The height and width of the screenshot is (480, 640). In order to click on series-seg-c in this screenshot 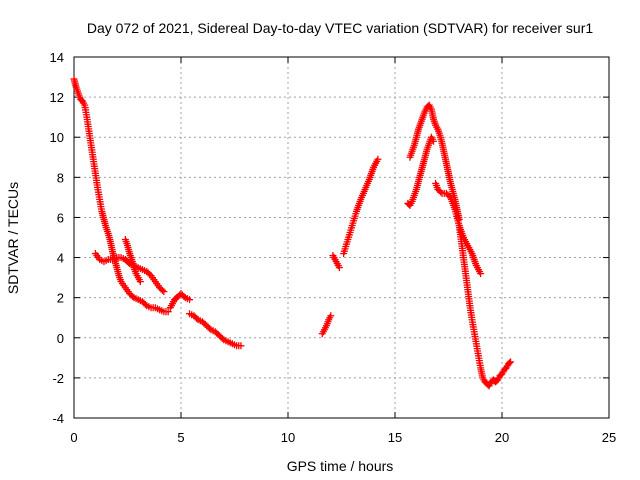, I will do `click(132, 261)`.